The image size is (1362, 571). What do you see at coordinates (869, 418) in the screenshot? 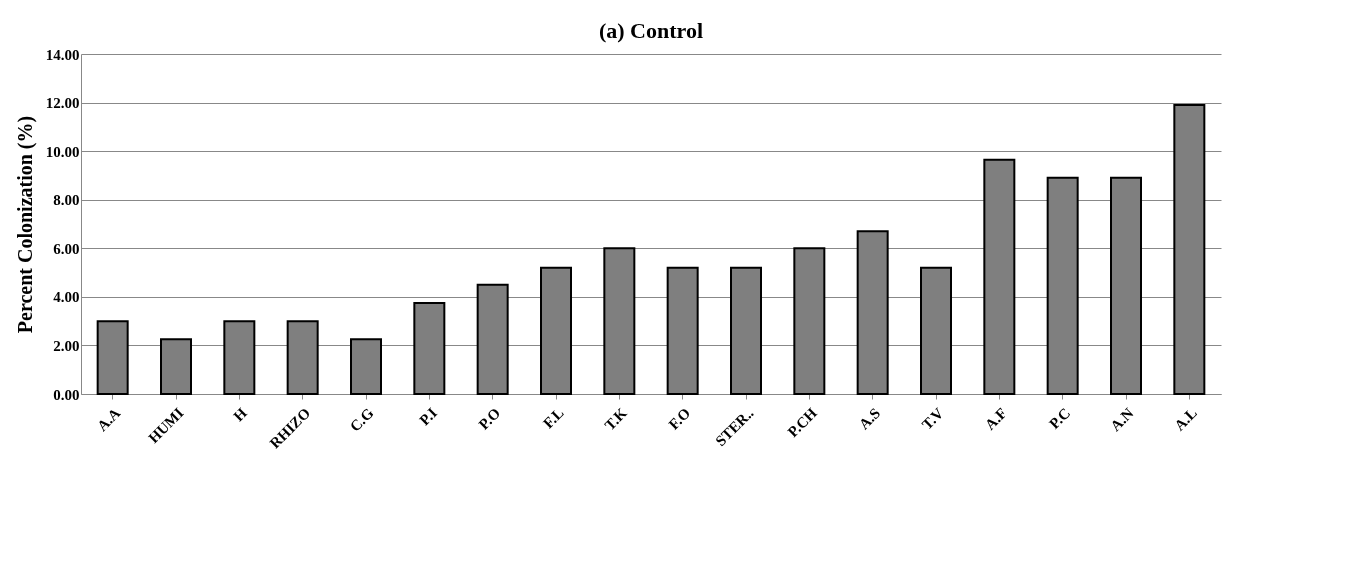
I see `x-tick-label: A.S` at bounding box center [869, 418].